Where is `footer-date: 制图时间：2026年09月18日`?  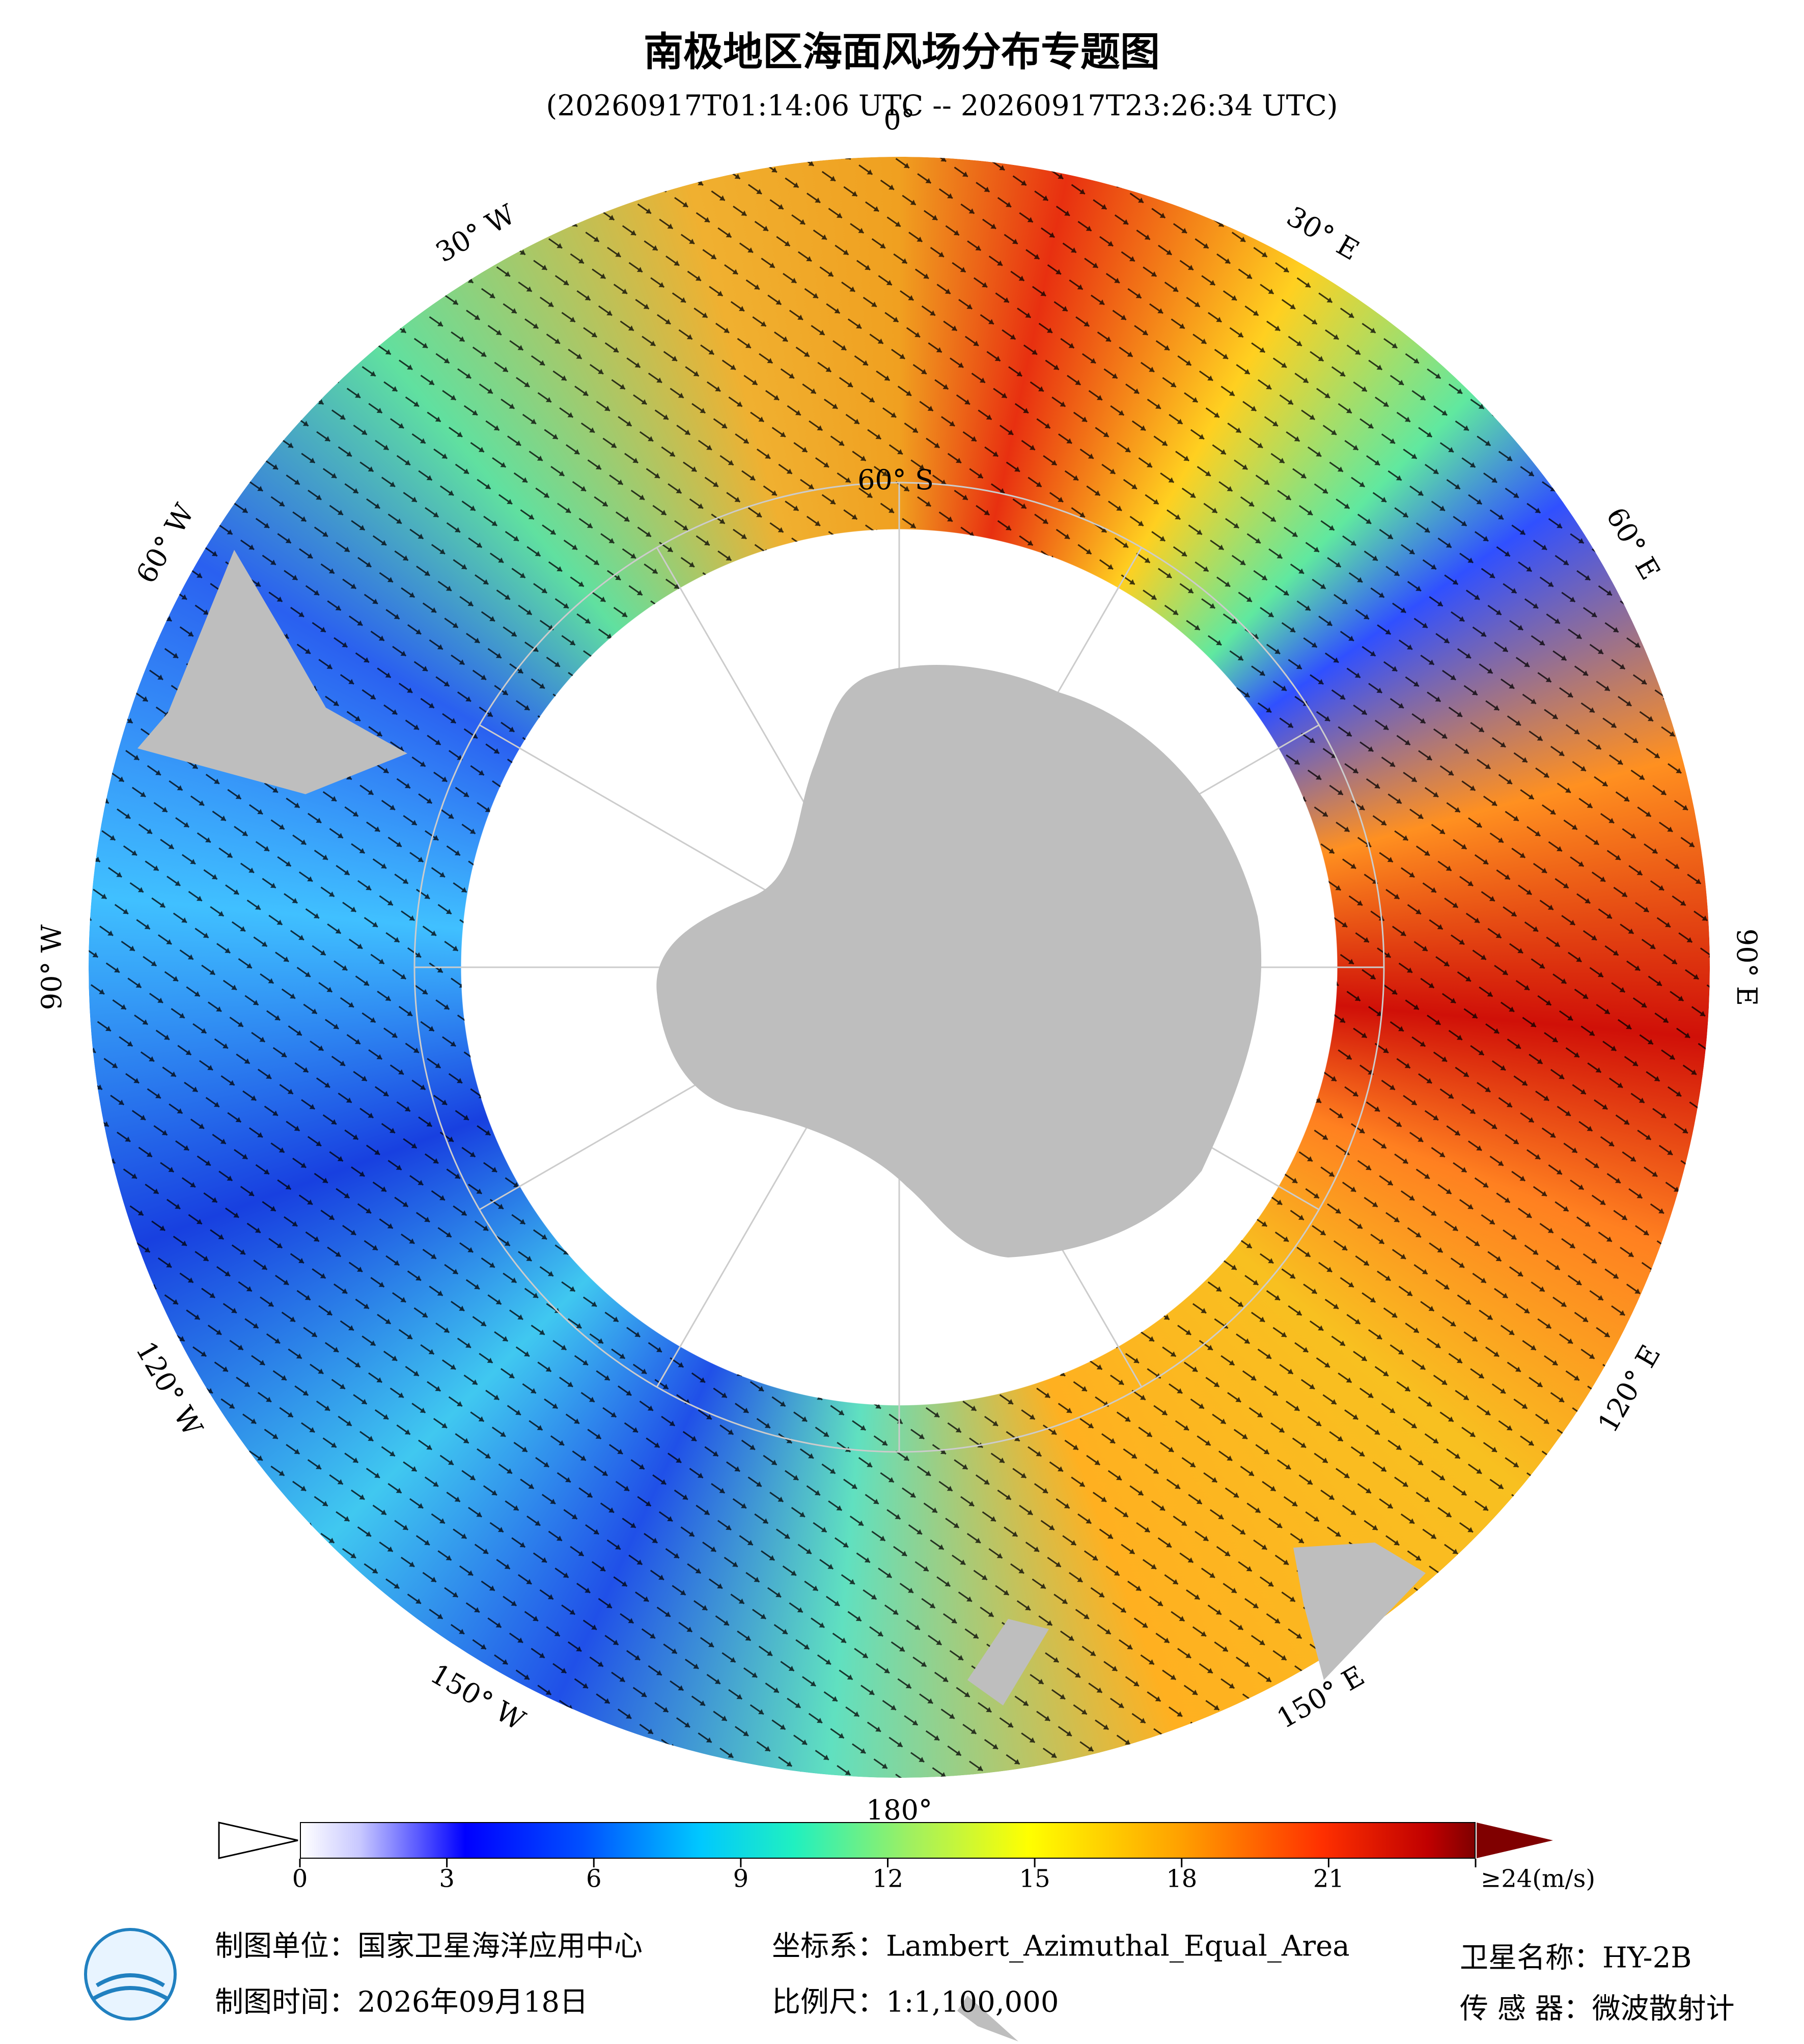
footer-date: 制图时间：2026年09月18日 is located at coordinates (401, 2002).